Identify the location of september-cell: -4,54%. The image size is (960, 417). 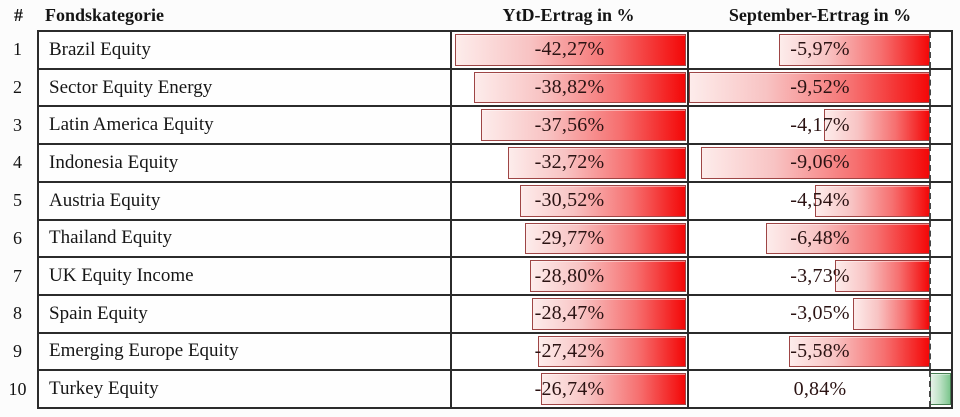
(819, 200).